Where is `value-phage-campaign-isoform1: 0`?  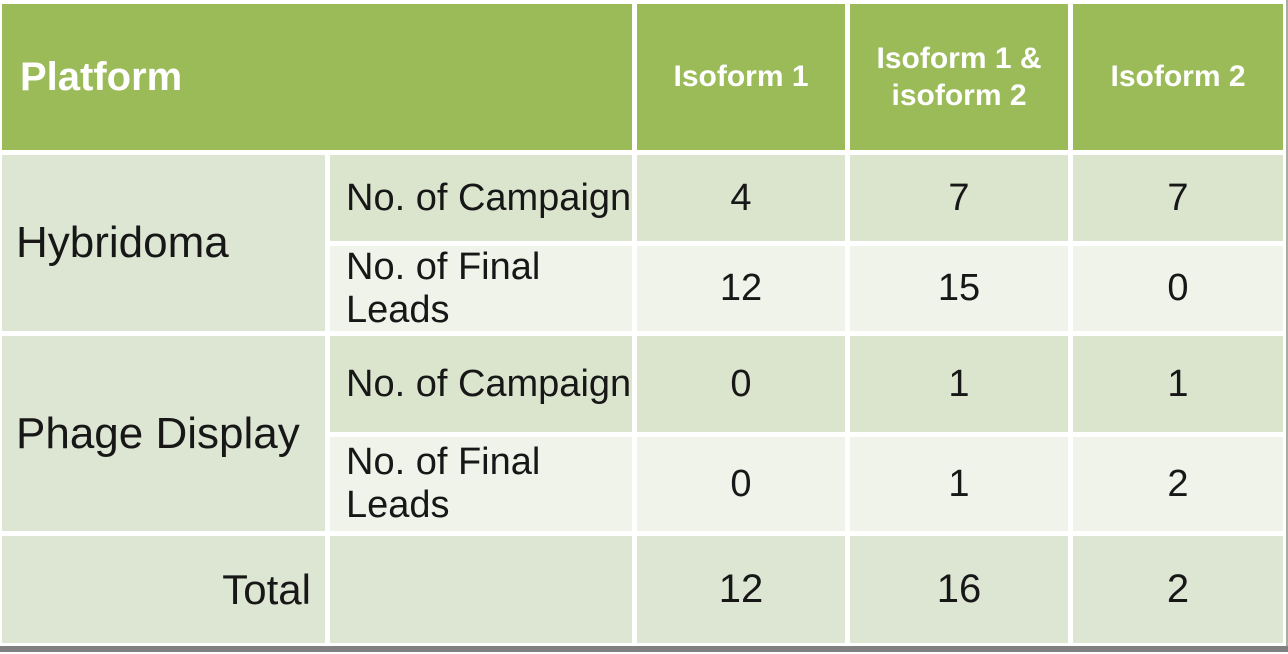 value-phage-campaign-isoform1: 0 is located at coordinates (741, 384).